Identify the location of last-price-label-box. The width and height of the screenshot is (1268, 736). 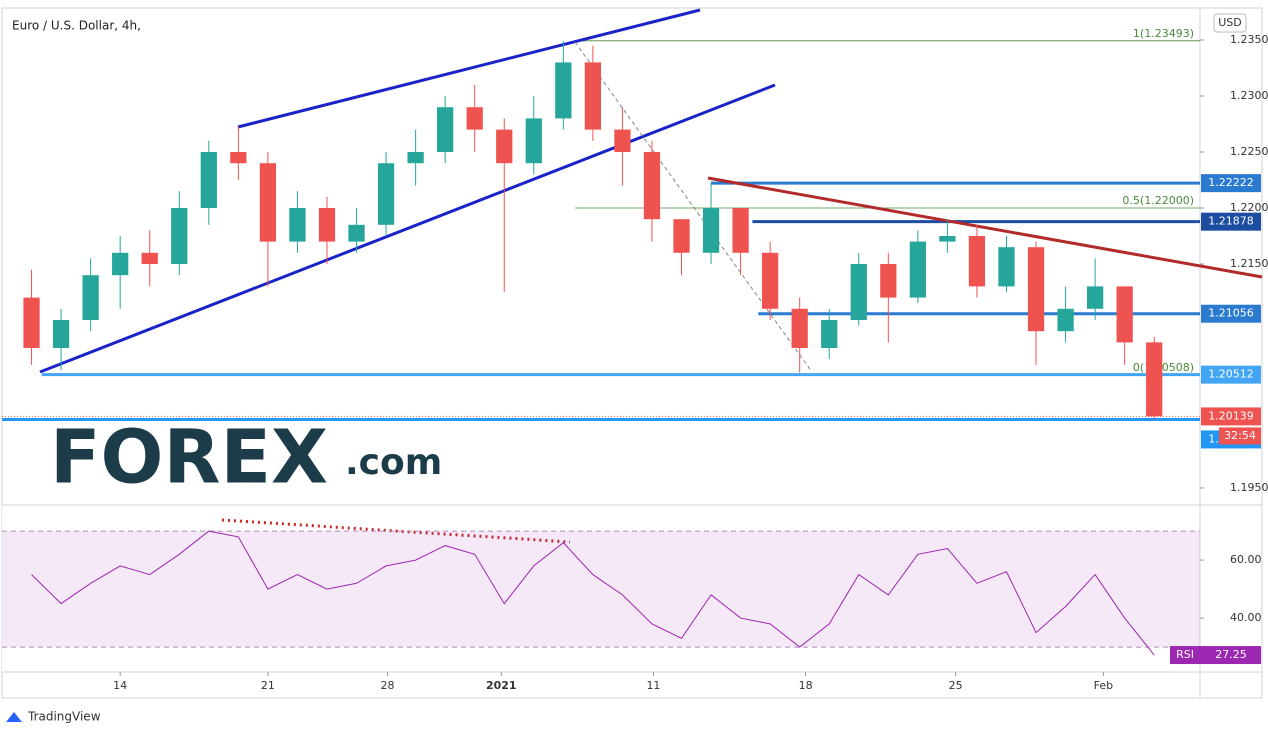
(1231, 416).